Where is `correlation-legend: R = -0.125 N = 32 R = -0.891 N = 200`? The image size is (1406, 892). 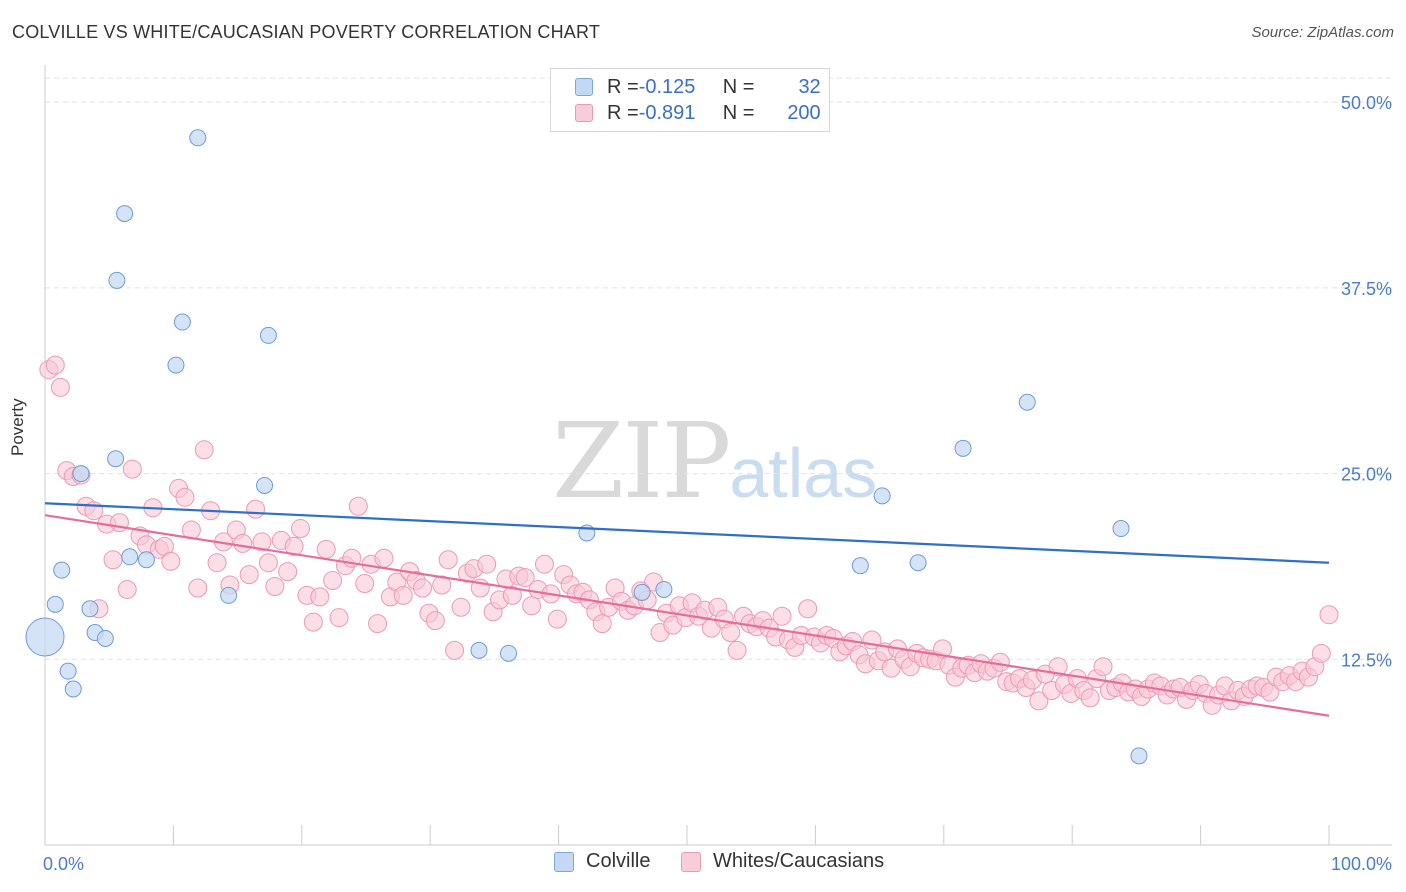 correlation-legend: R = -0.125 N = 32 R = -0.891 N = 200 is located at coordinates (690, 100).